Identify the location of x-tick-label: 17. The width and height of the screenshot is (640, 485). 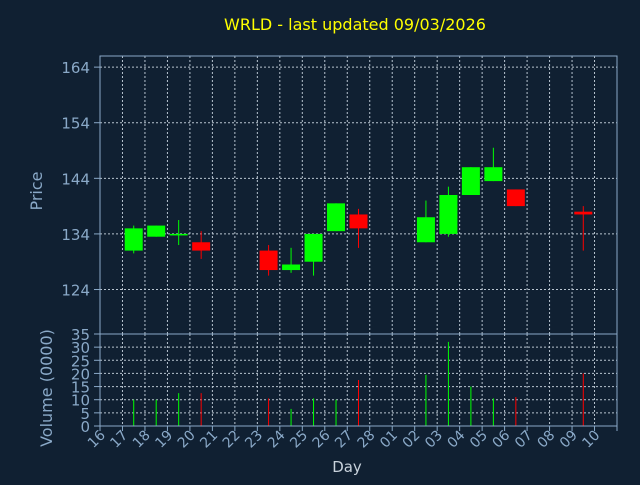
(119, 440).